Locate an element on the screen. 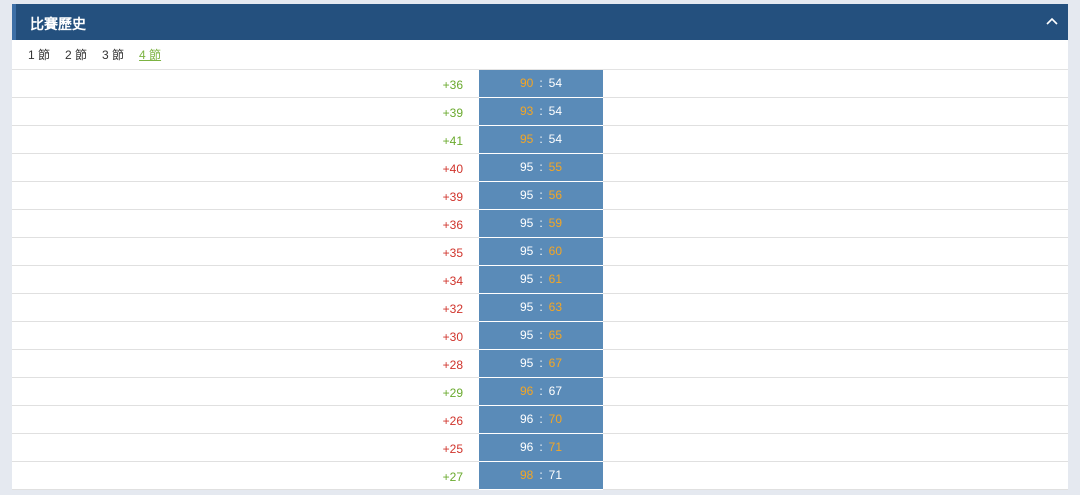  collapse-button is located at coordinates (1052, 21).